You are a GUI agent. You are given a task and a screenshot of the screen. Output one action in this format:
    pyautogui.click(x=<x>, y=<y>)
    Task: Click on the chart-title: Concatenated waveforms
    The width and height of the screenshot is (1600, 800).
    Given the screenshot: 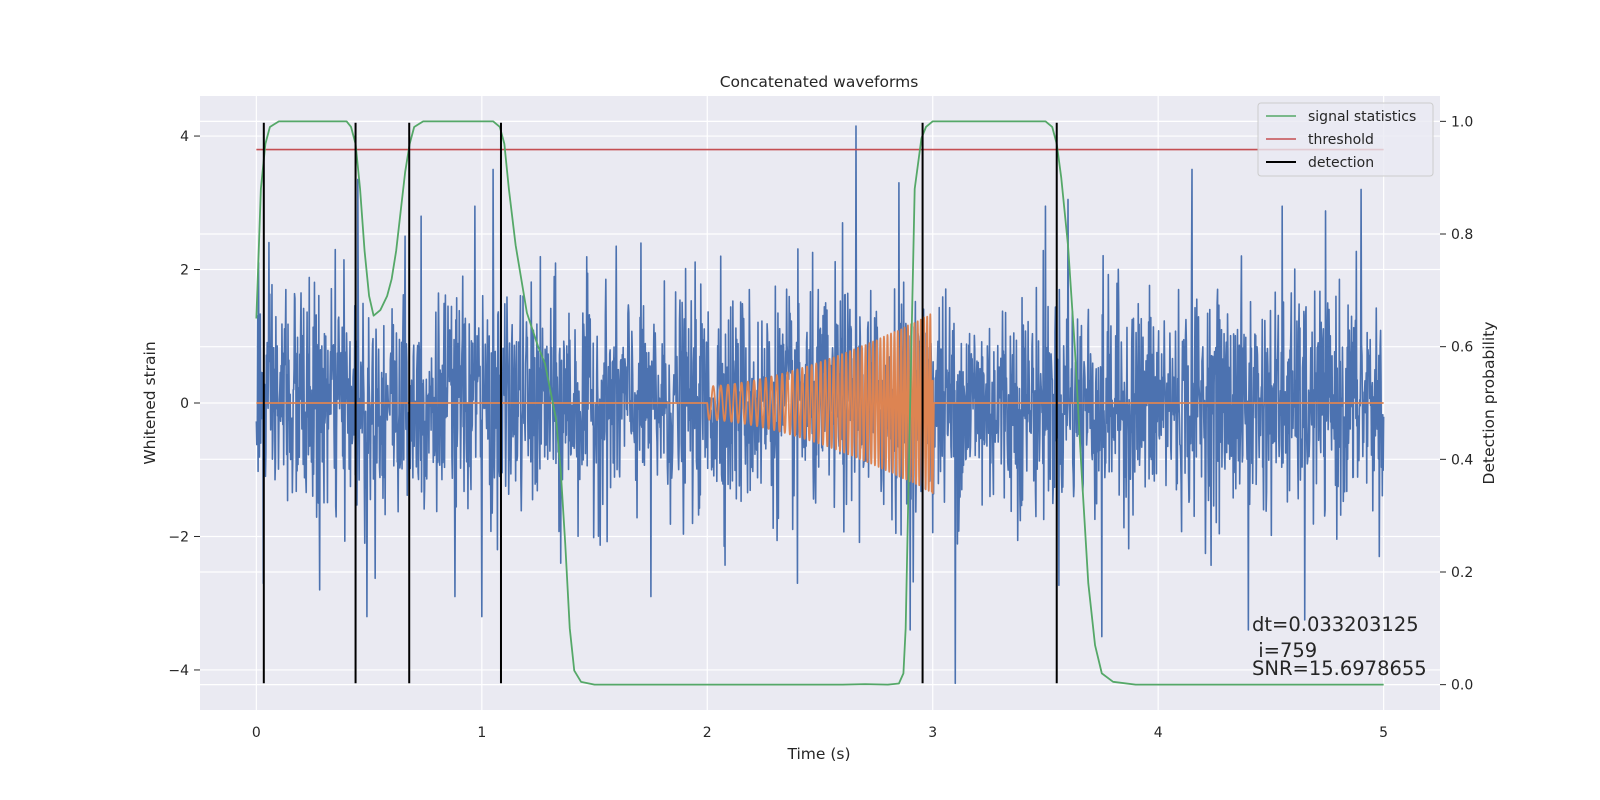 What is the action you would take?
    pyautogui.click(x=819, y=82)
    